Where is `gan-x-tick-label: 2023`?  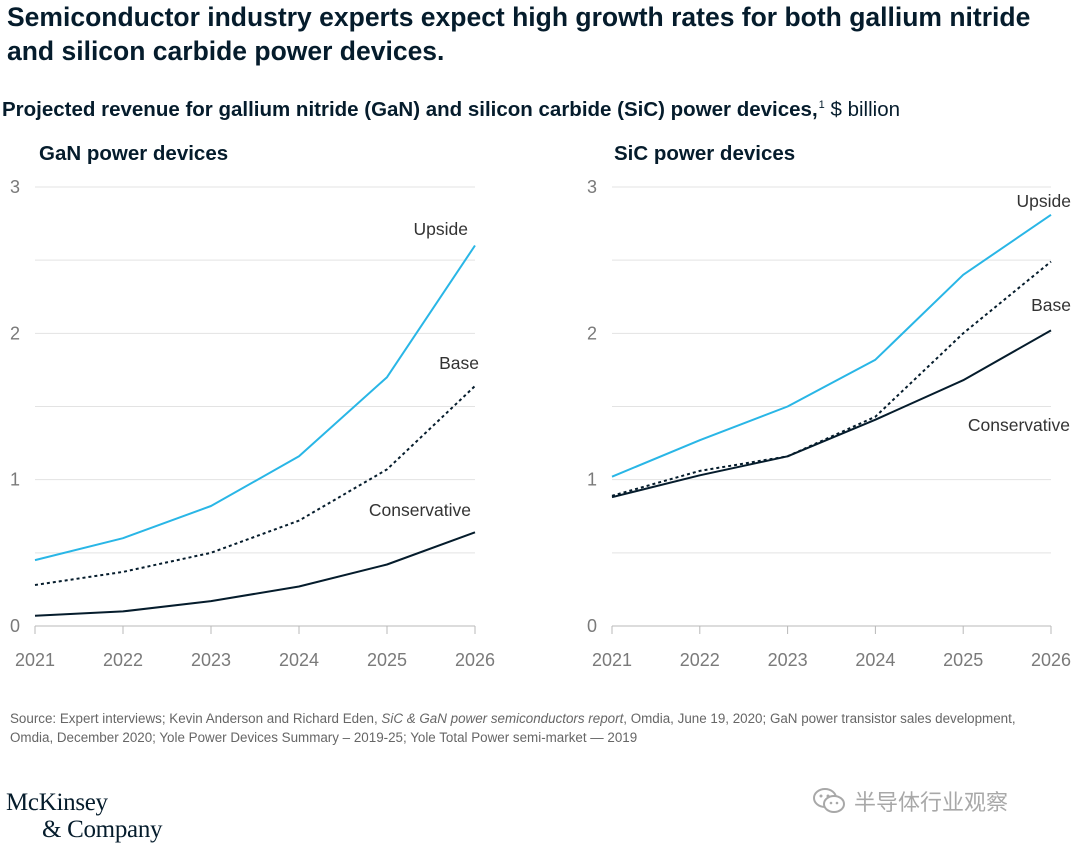
gan-x-tick-label: 2023 is located at coordinates (211, 660).